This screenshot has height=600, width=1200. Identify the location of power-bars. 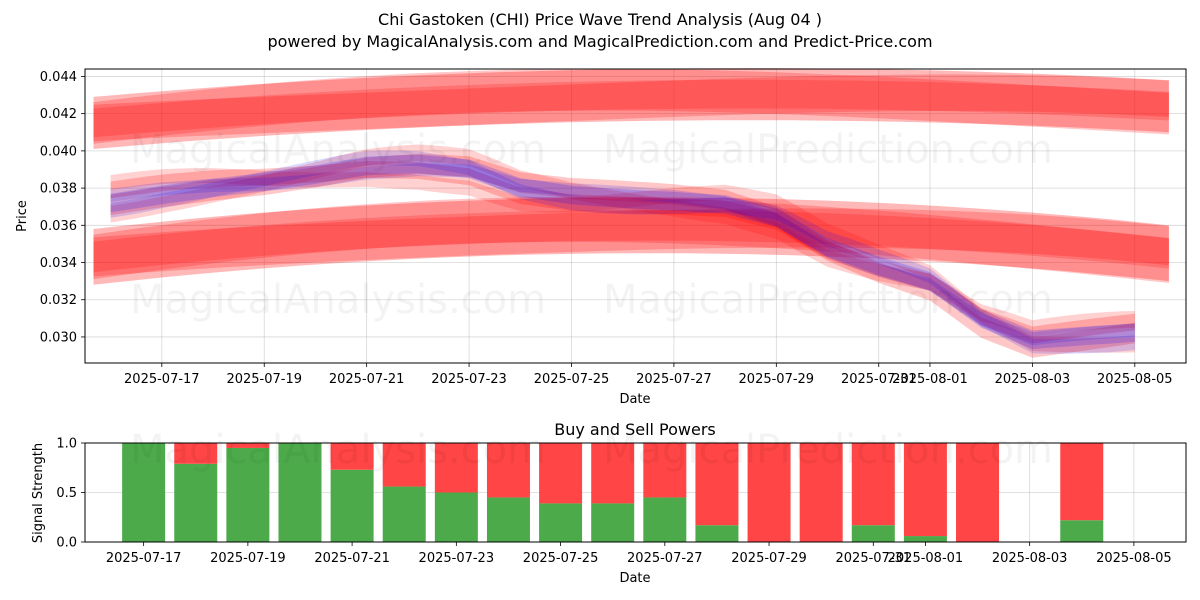
(613, 492).